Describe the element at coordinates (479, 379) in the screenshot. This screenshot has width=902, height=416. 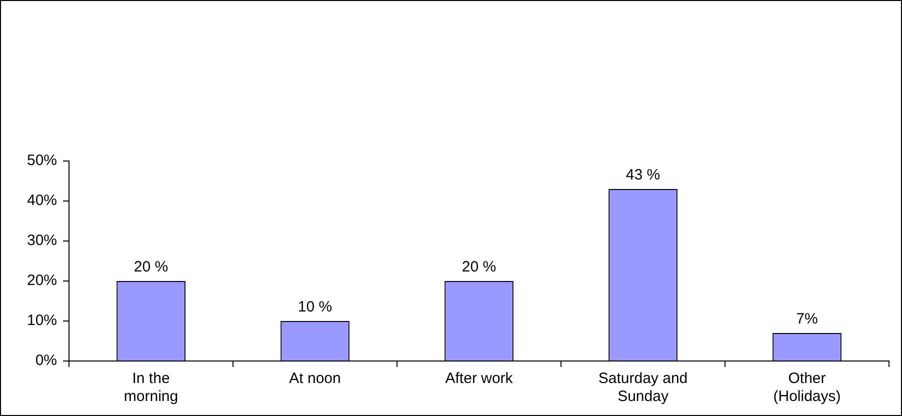
I see `x-tick-label: After work` at that location.